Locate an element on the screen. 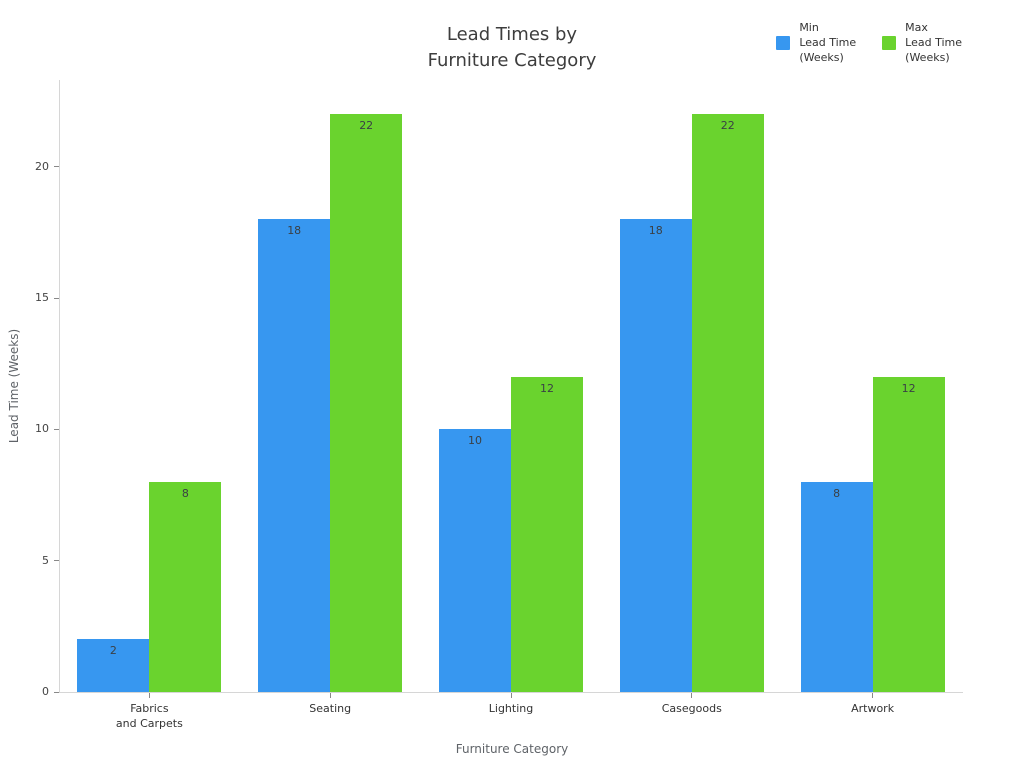  legend-item-min: Min Lead Time (Weeks) is located at coordinates (816, 42).